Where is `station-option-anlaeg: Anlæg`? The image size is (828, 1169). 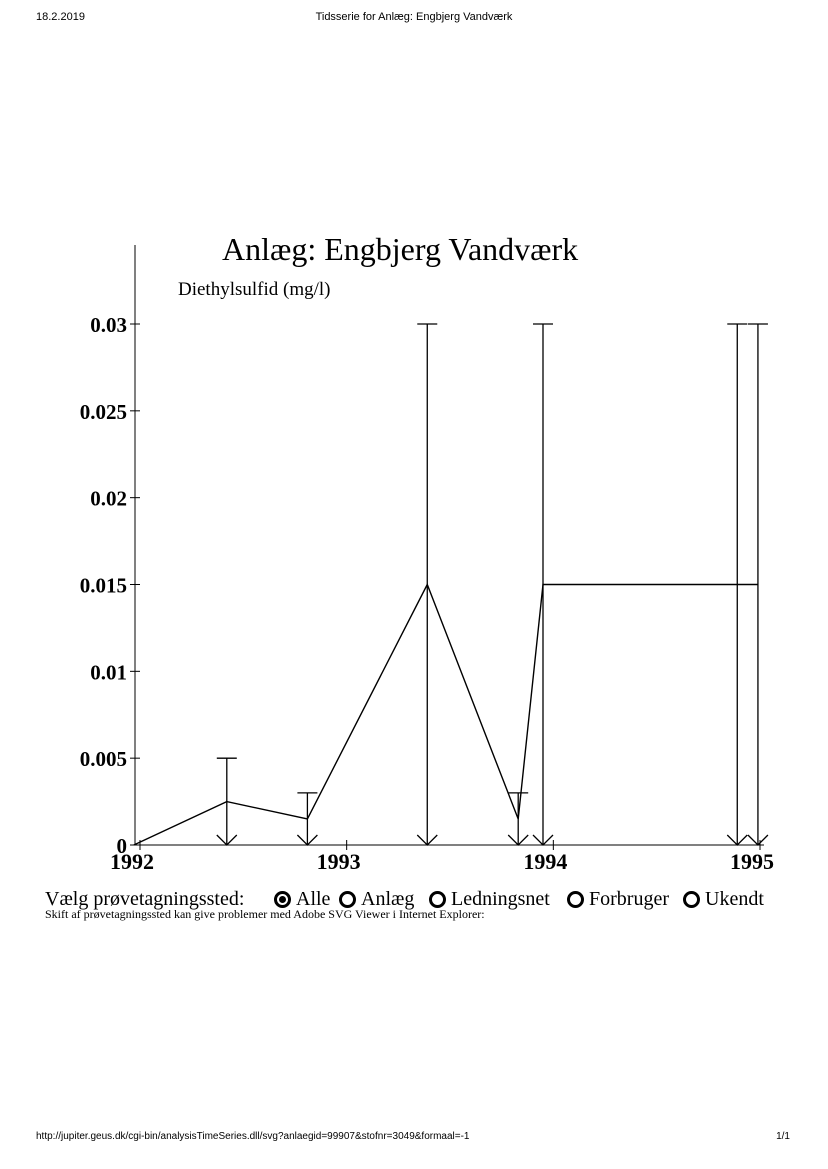
station-option-anlaeg: Anlæg is located at coordinates (376, 899).